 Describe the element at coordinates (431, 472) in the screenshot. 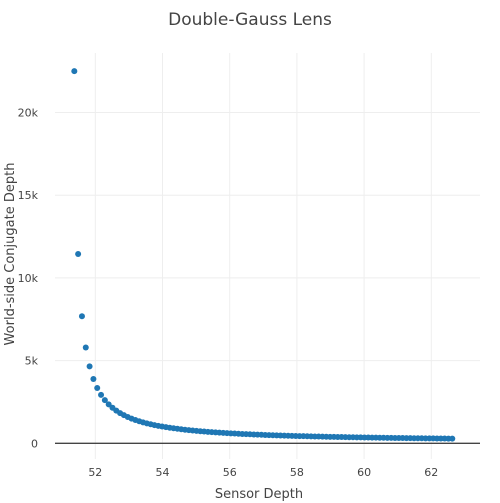

I see `x-tick-label: 62` at that location.